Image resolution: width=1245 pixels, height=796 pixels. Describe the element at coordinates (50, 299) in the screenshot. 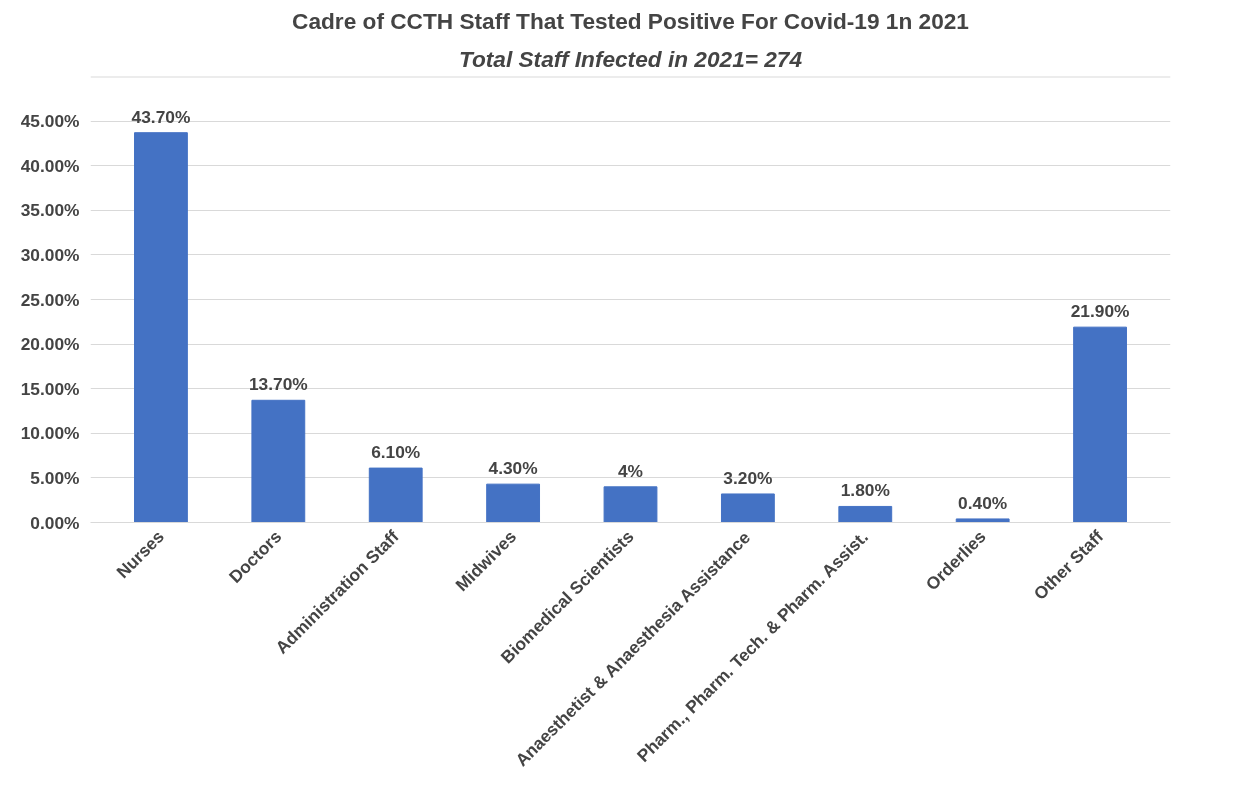

I see `y-tick-label: 25.00%` at that location.